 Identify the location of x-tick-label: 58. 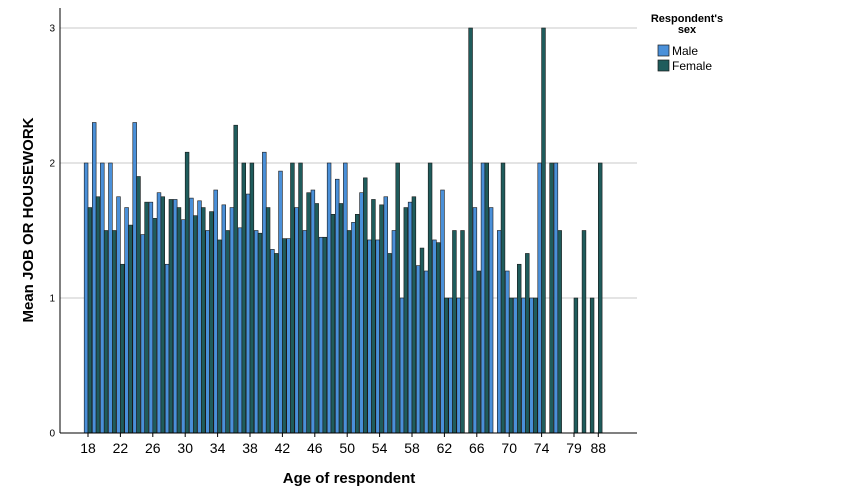
(412, 448).